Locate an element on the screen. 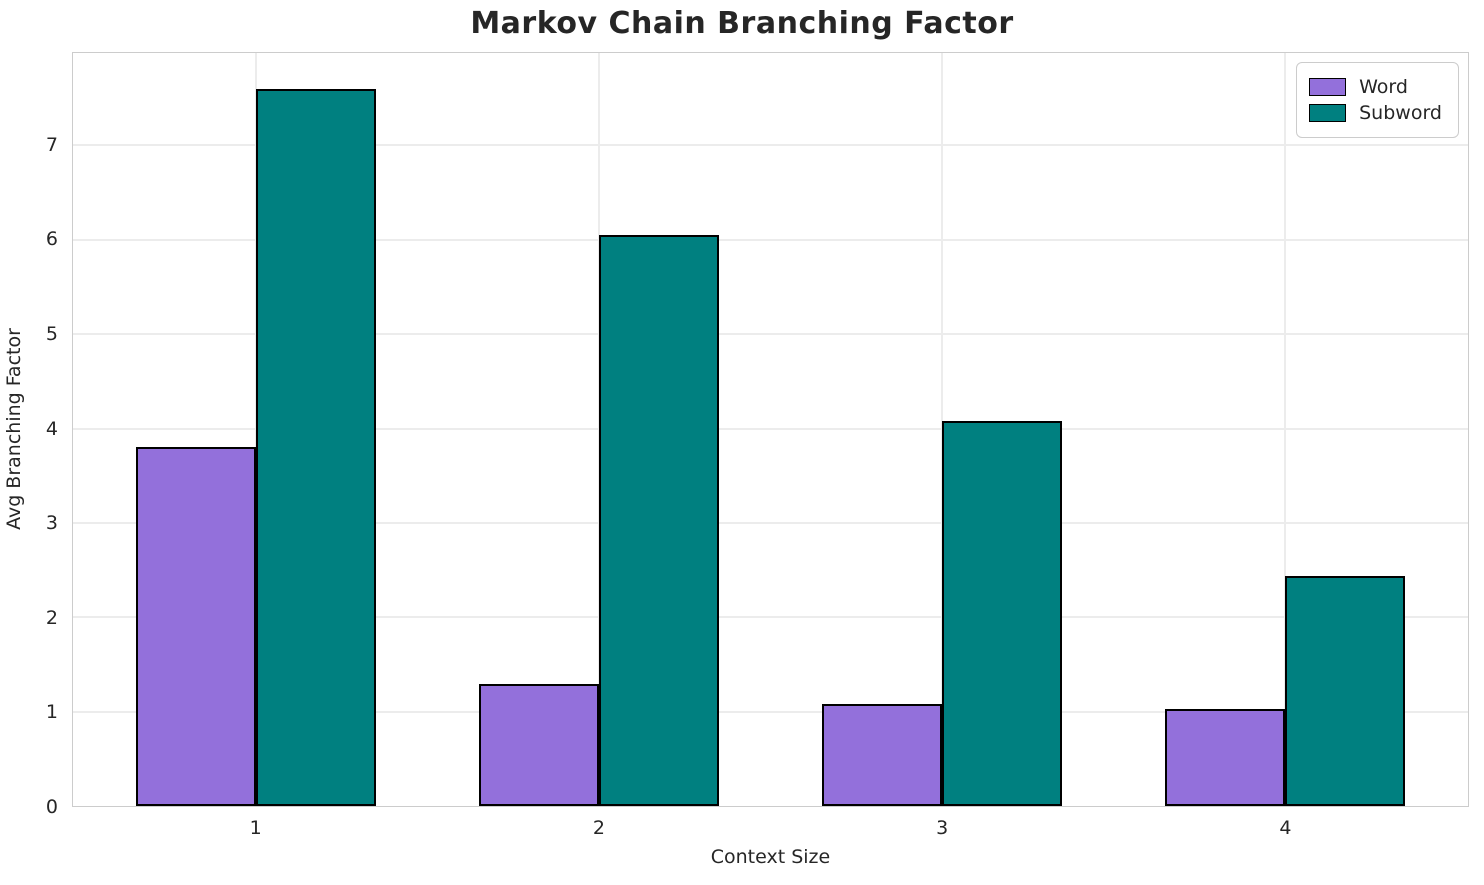 This screenshot has height=885, width=1484. ytick-7: 7 is located at coordinates (51, 144).